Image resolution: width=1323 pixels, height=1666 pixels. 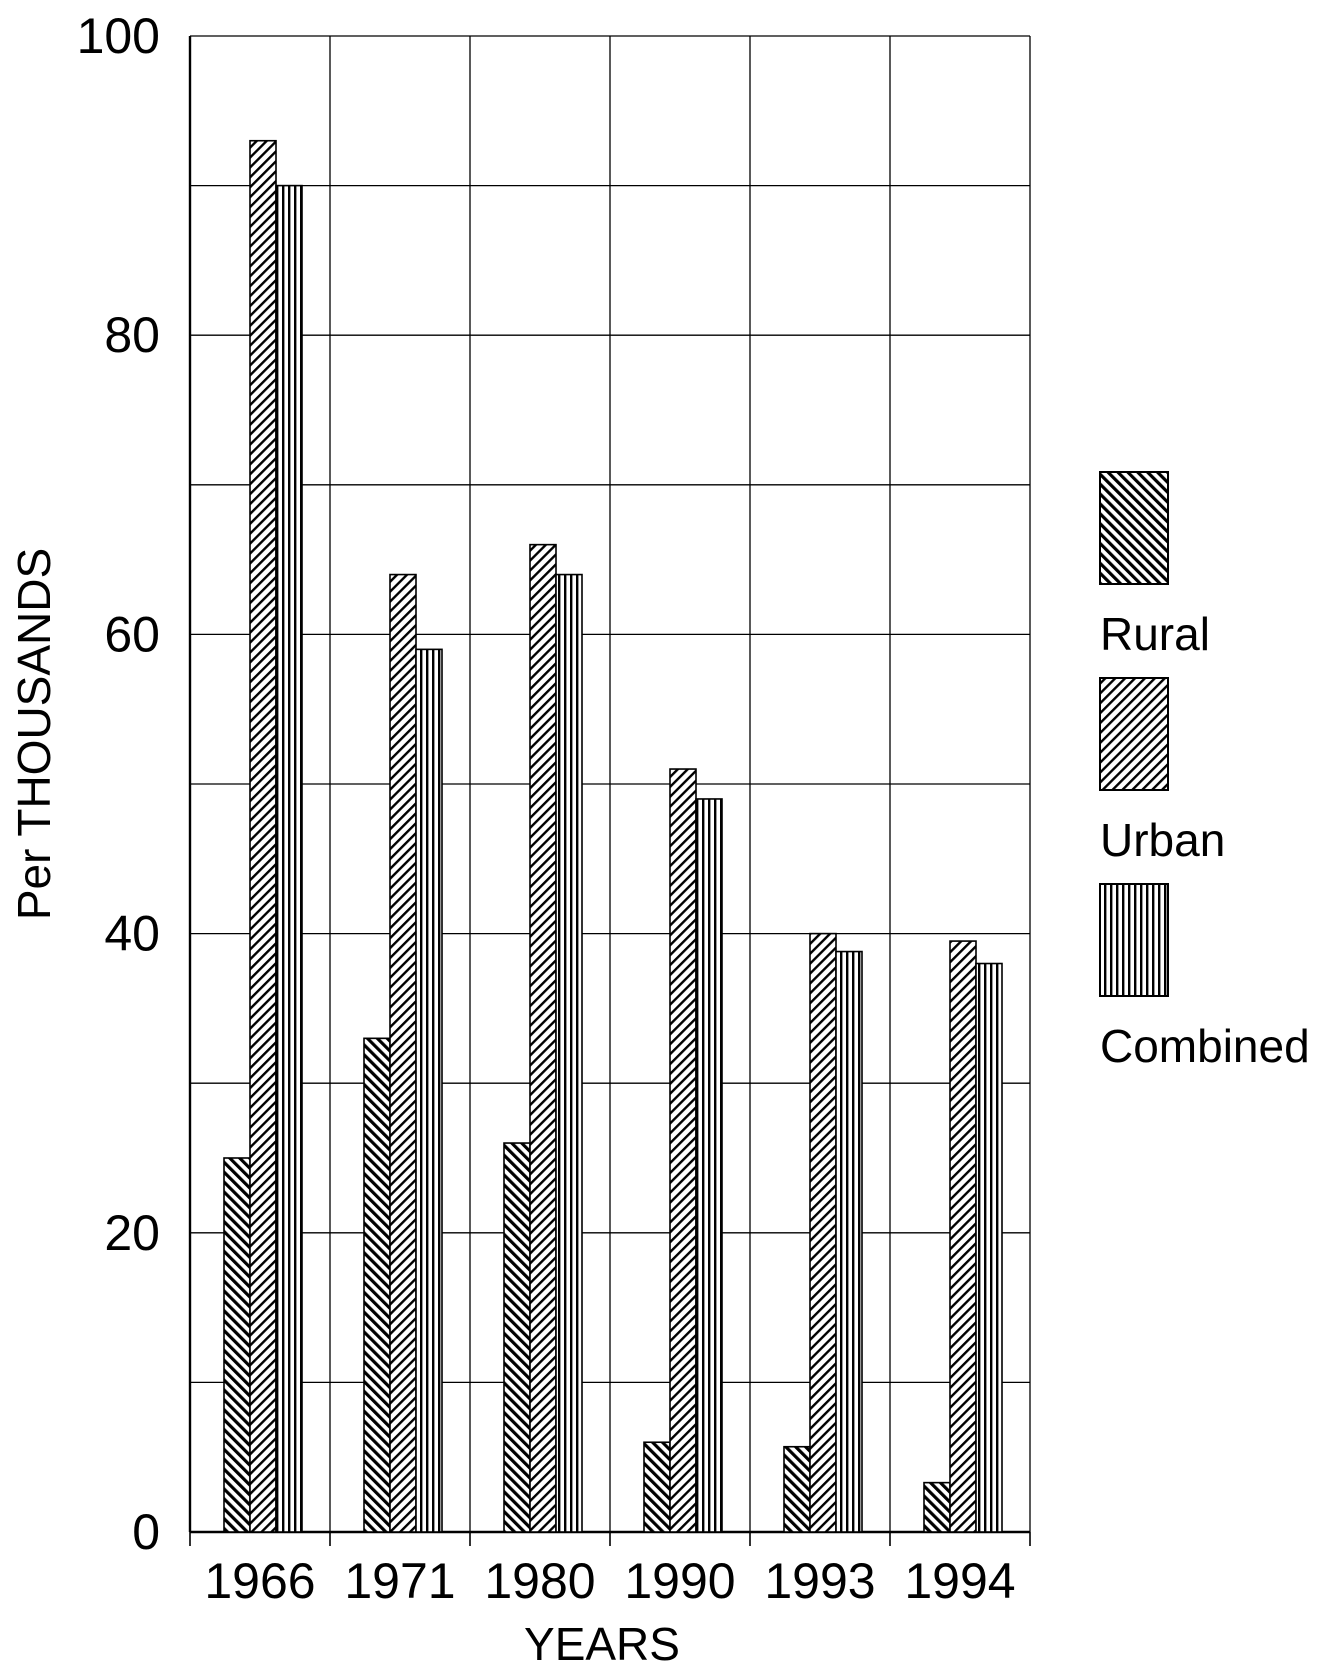 I want to click on y-tick-label: 80, so click(x=132, y=335).